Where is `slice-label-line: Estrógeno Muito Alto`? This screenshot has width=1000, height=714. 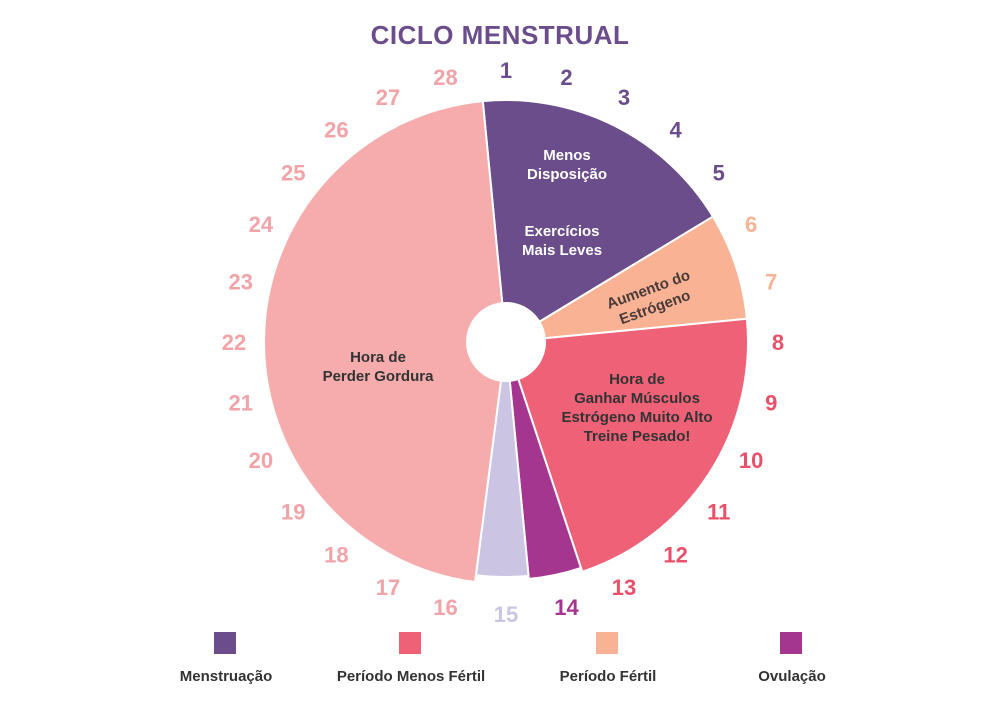
slice-label-line: Estrógeno Muito Alto is located at coordinates (636, 417).